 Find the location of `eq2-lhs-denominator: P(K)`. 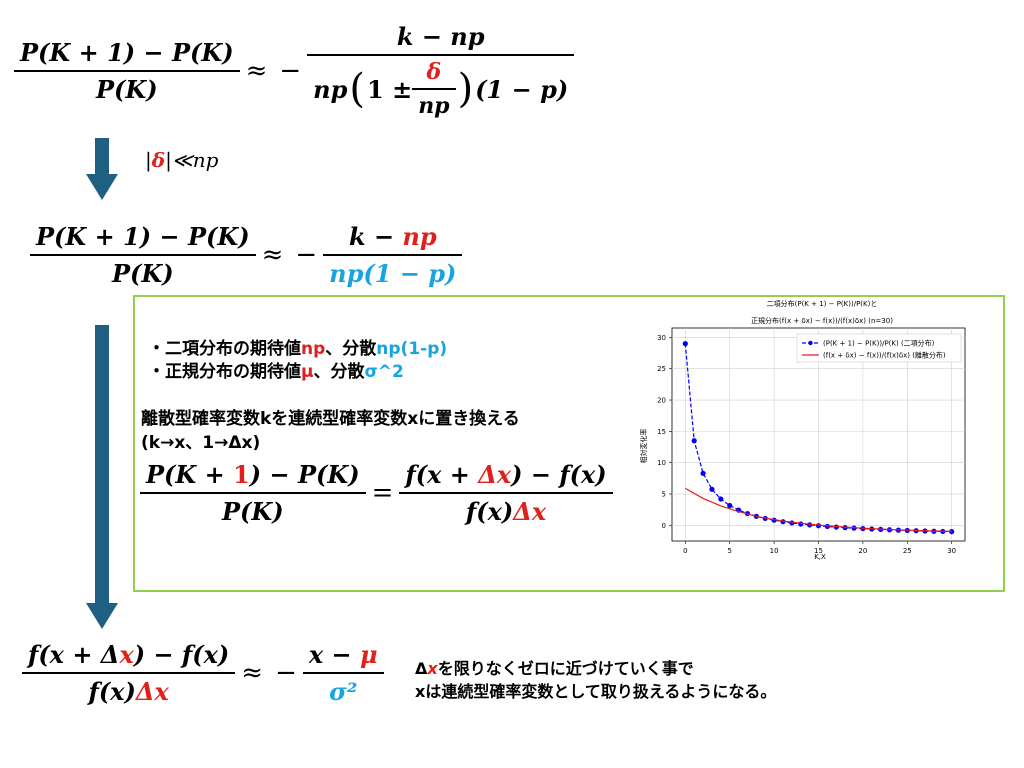

eq2-lhs-denominator: P(K) is located at coordinates (142, 273).